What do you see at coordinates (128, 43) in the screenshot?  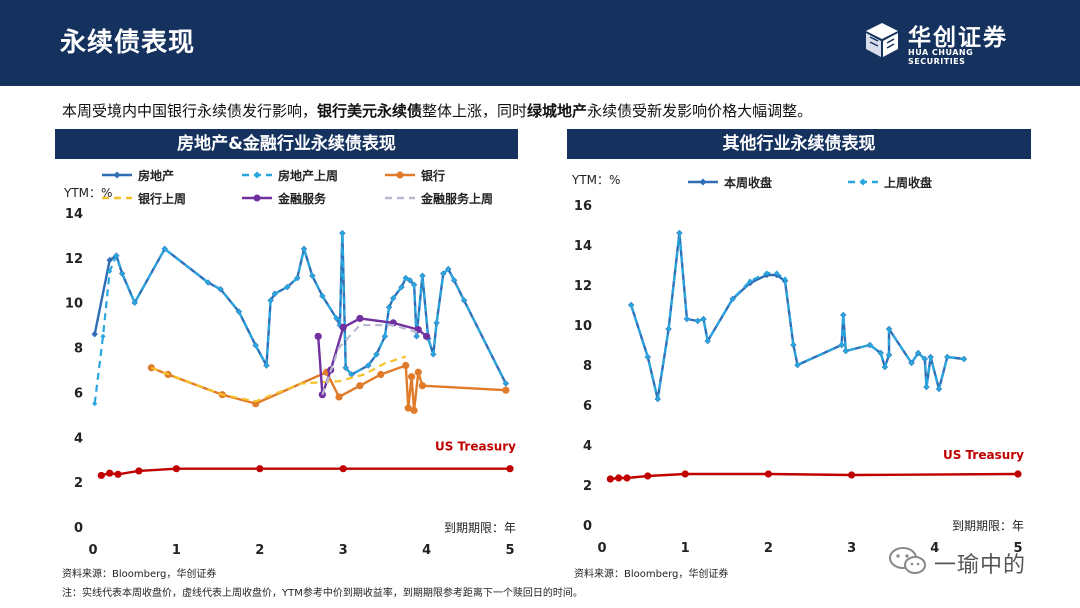 I see `page-title: 永续债表现` at bounding box center [128, 43].